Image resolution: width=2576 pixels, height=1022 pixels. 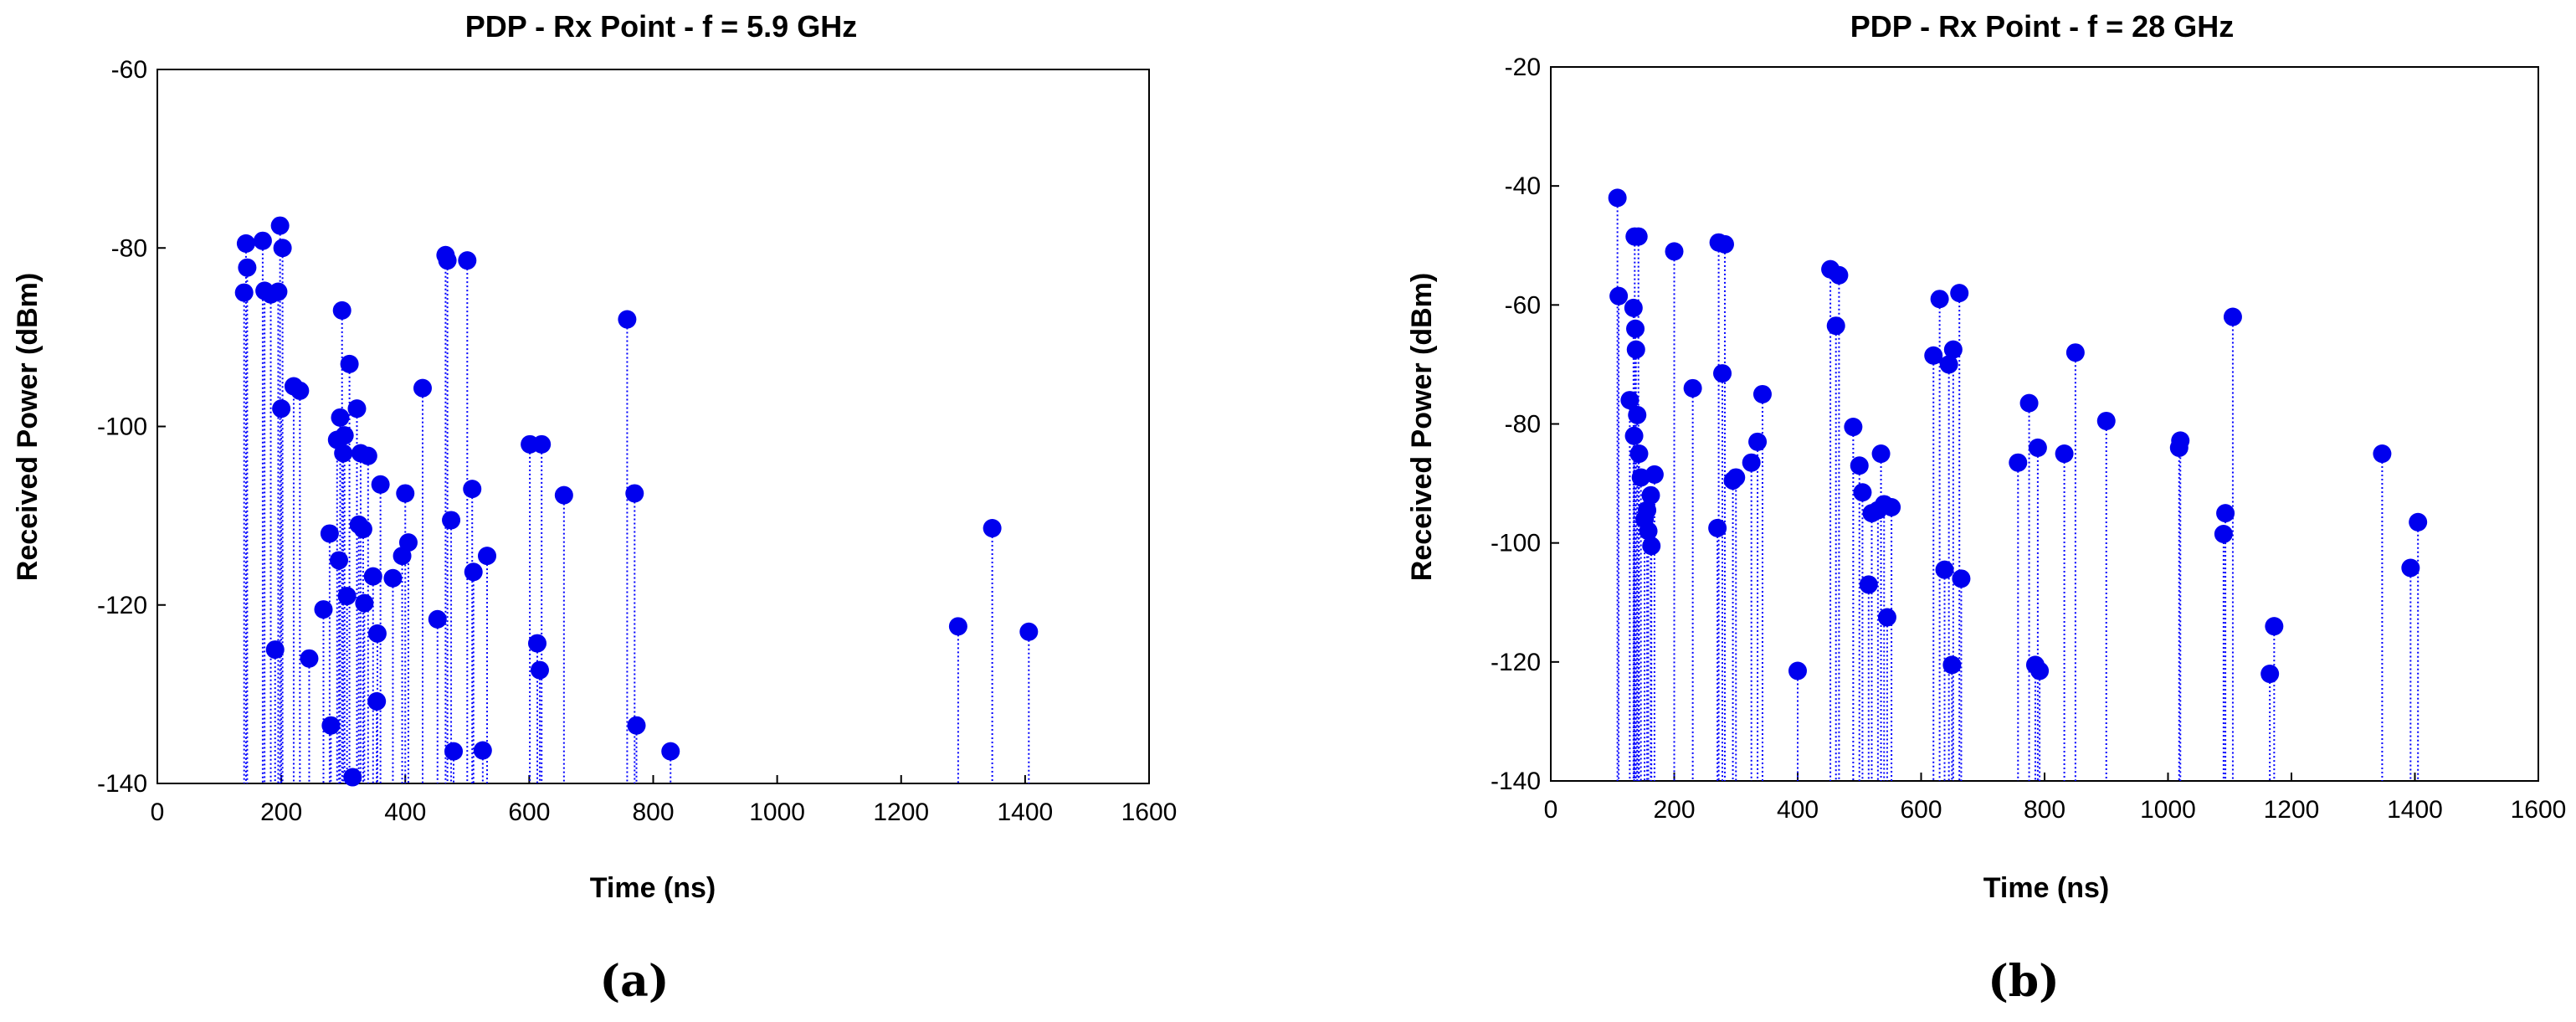 I want to click on chart-b-xtick-label-7: 1400, so click(x=2415, y=810).